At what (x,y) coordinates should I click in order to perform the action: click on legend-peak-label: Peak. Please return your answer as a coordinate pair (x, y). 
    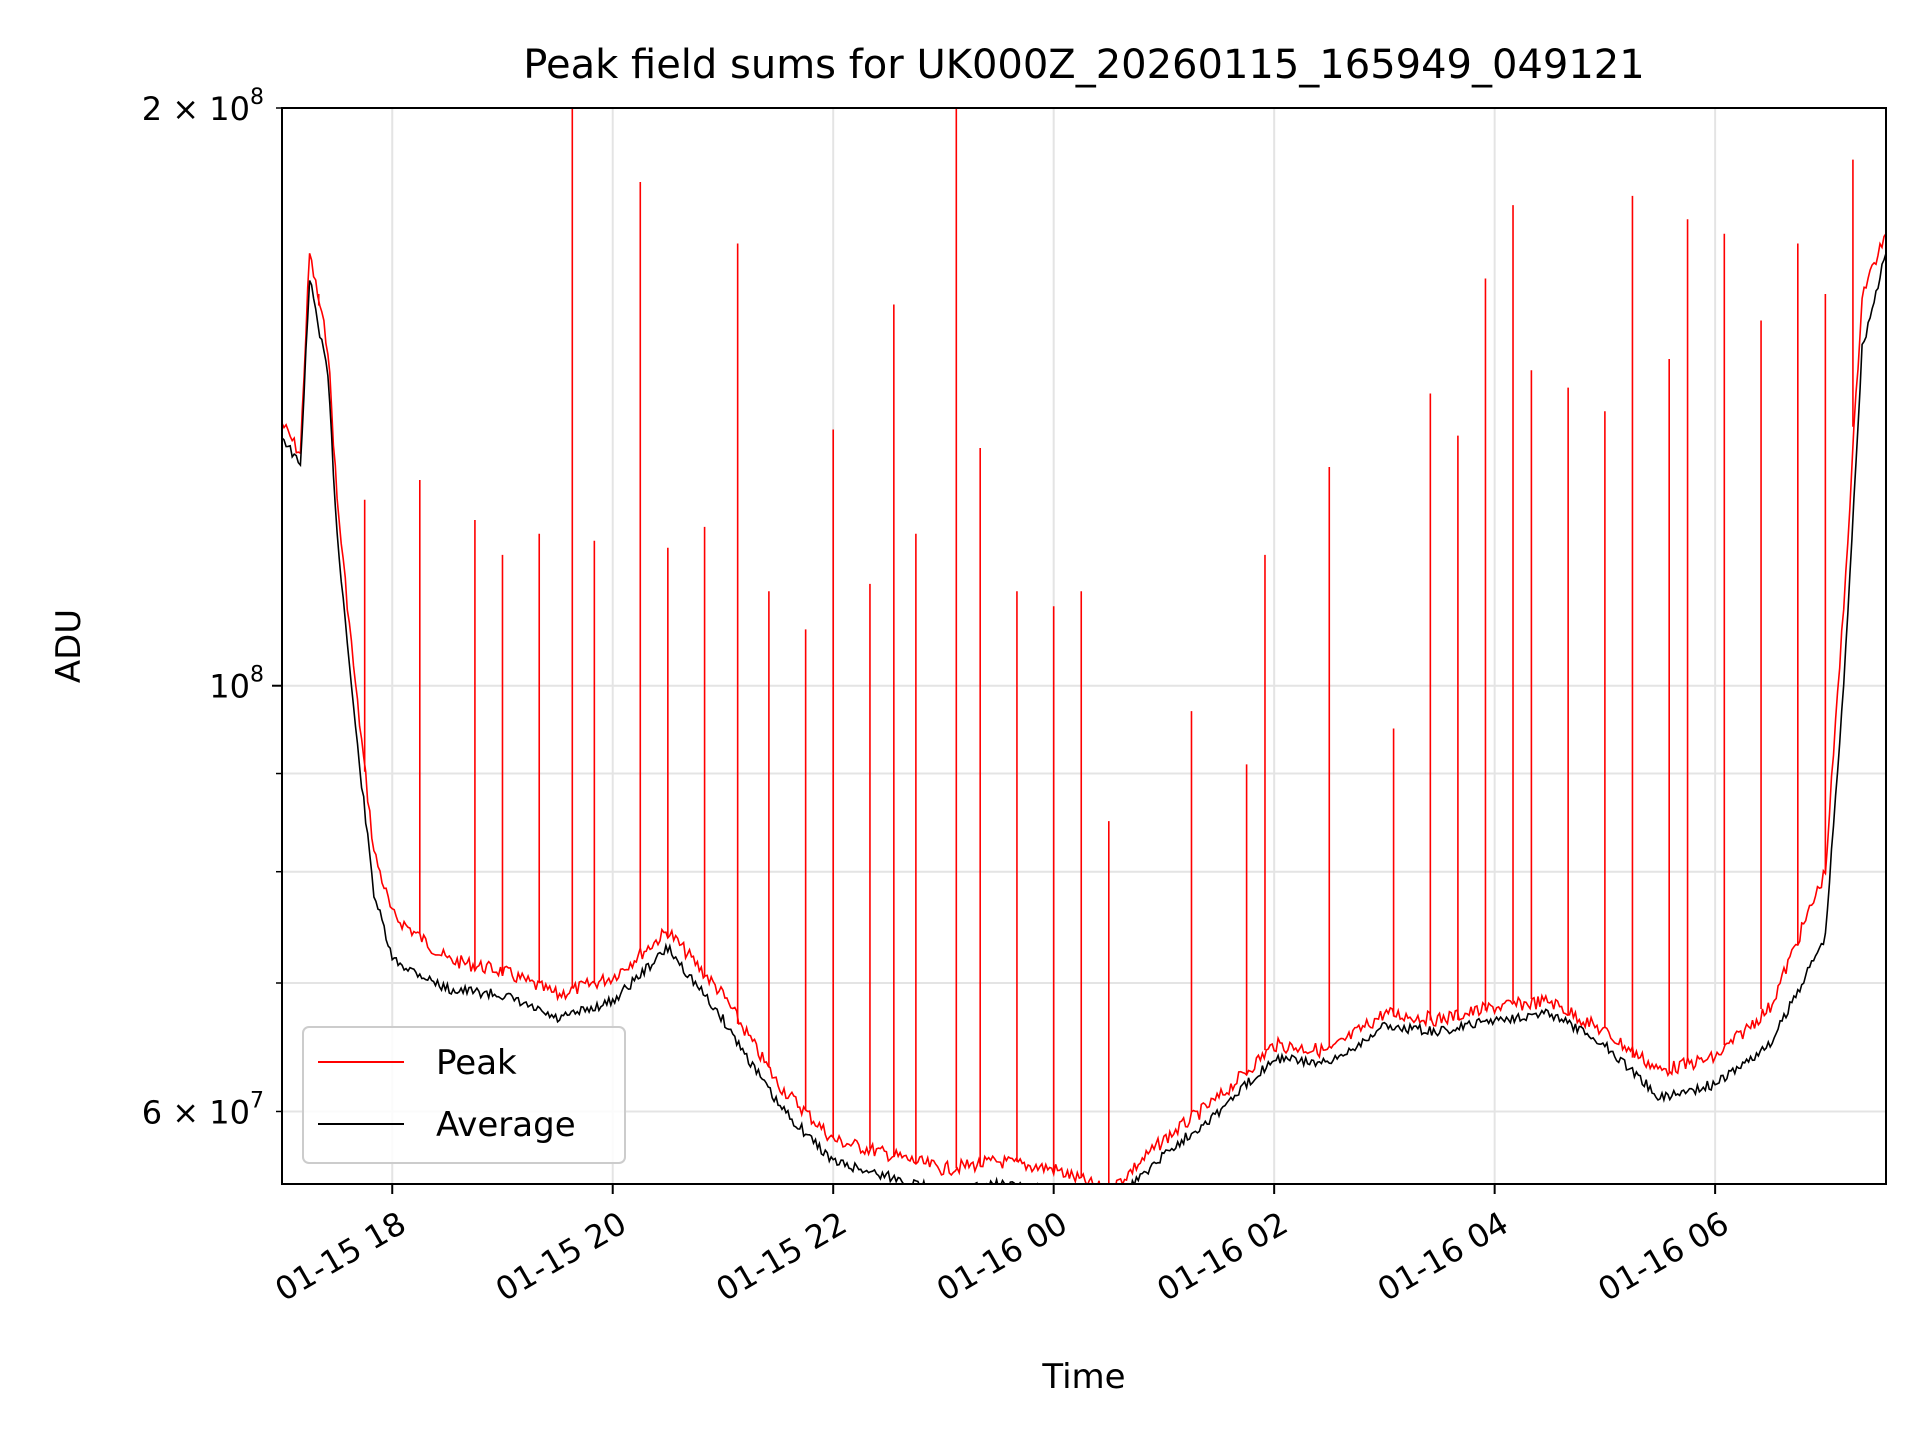
    Looking at the image, I should click on (476, 1063).